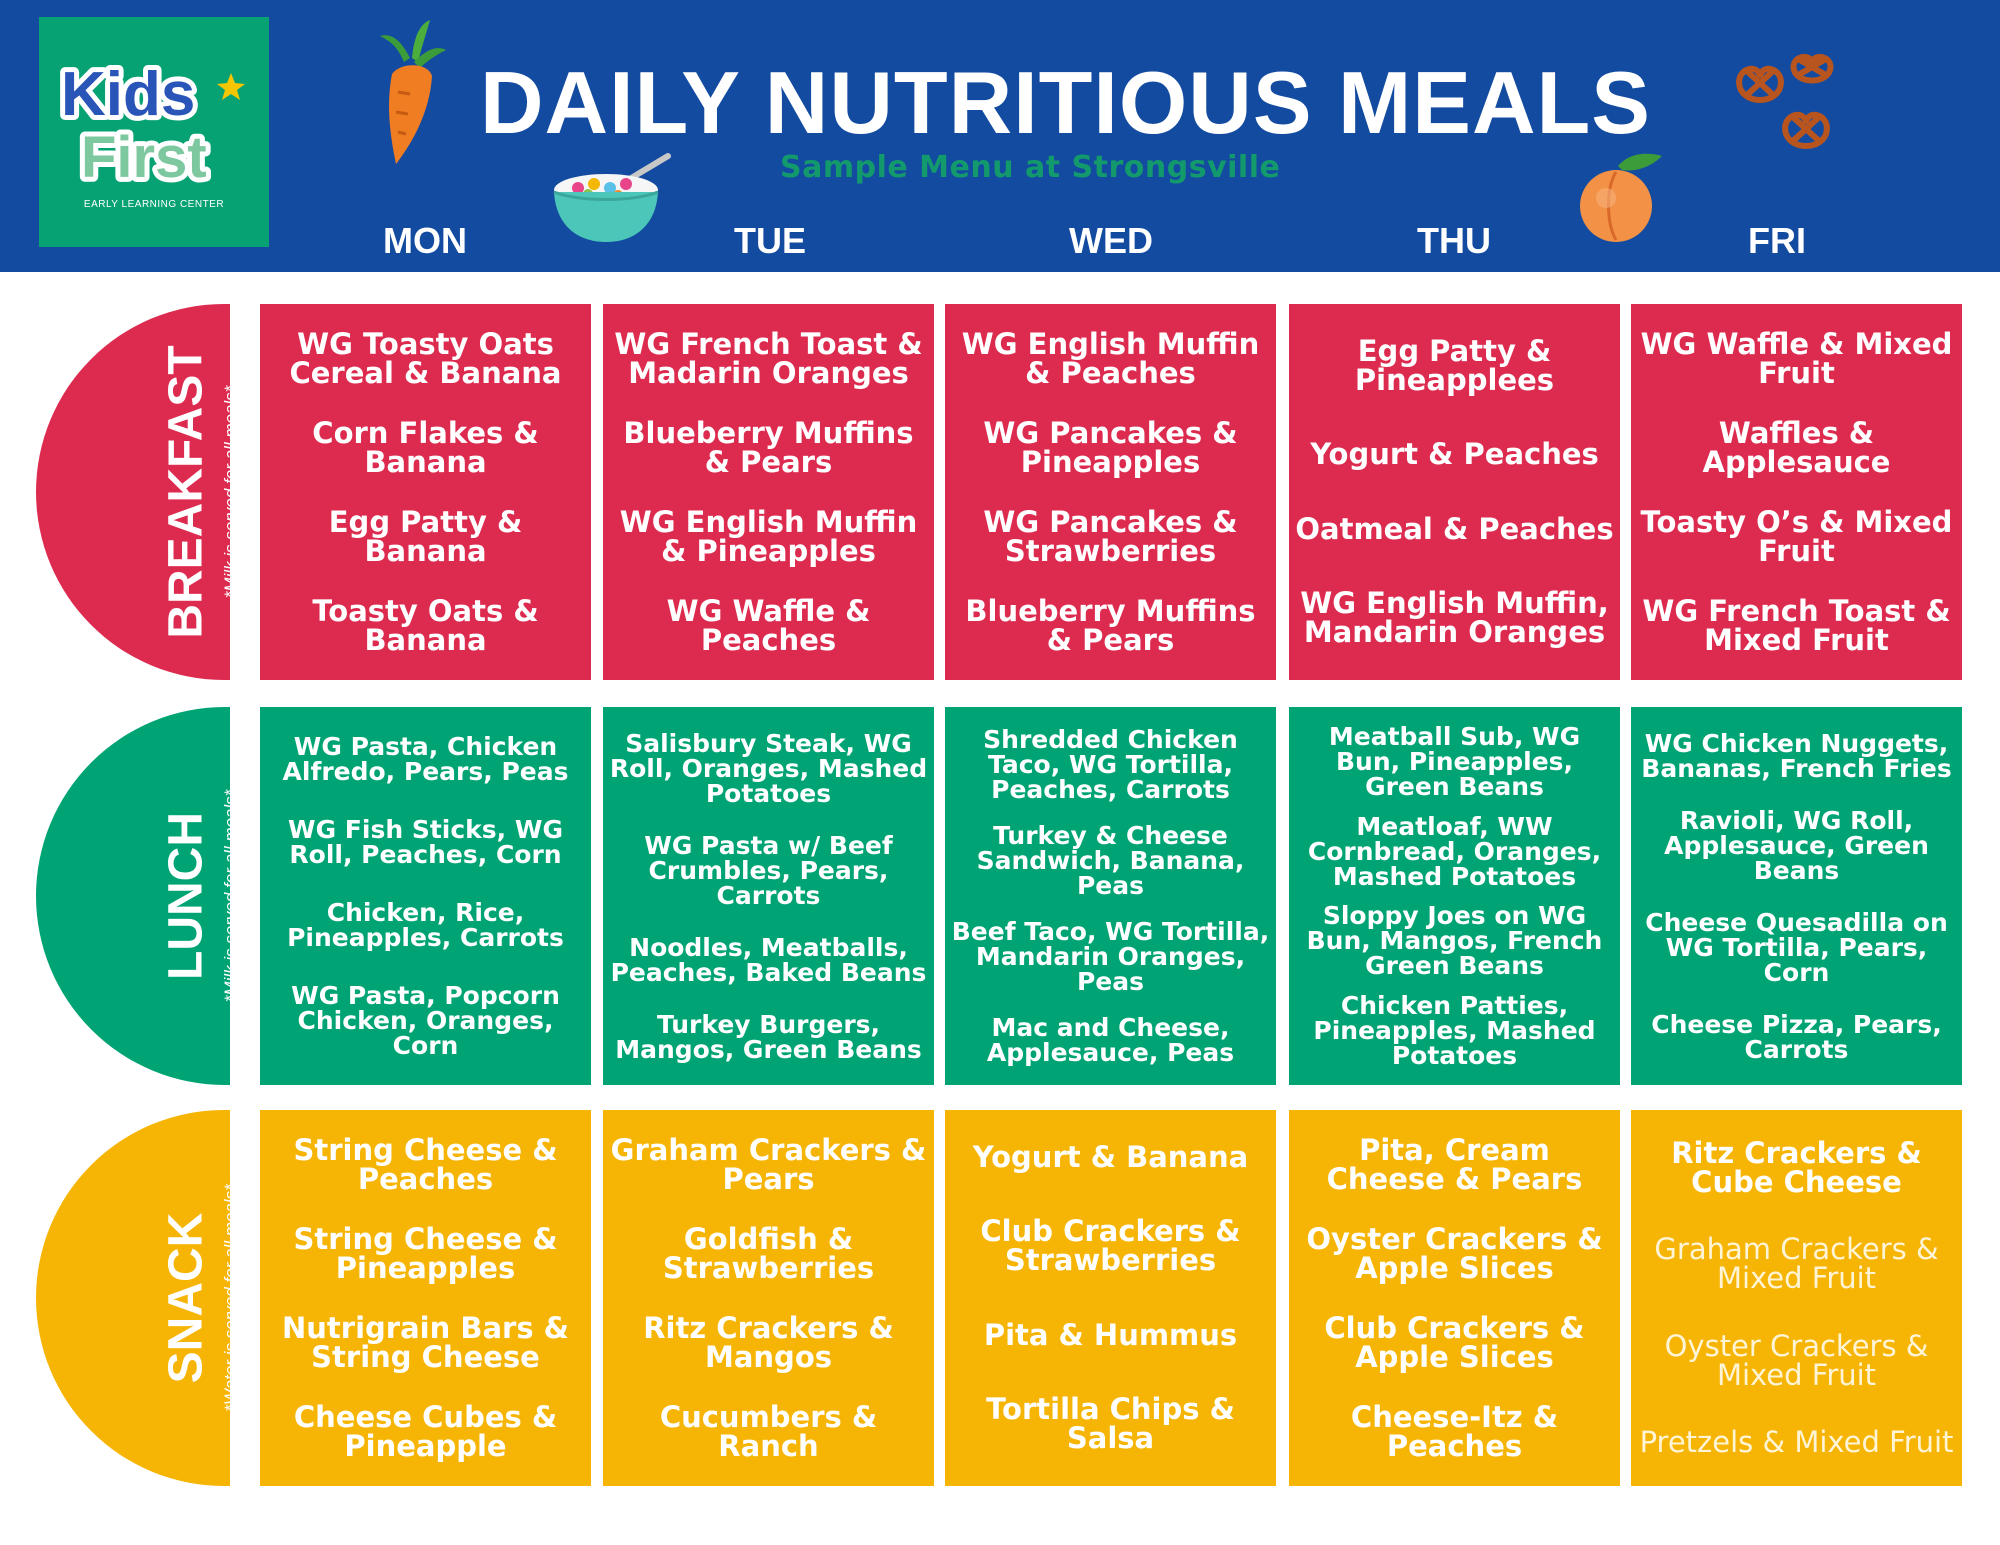  I want to click on pretzel-icon, so click(1785, 101).